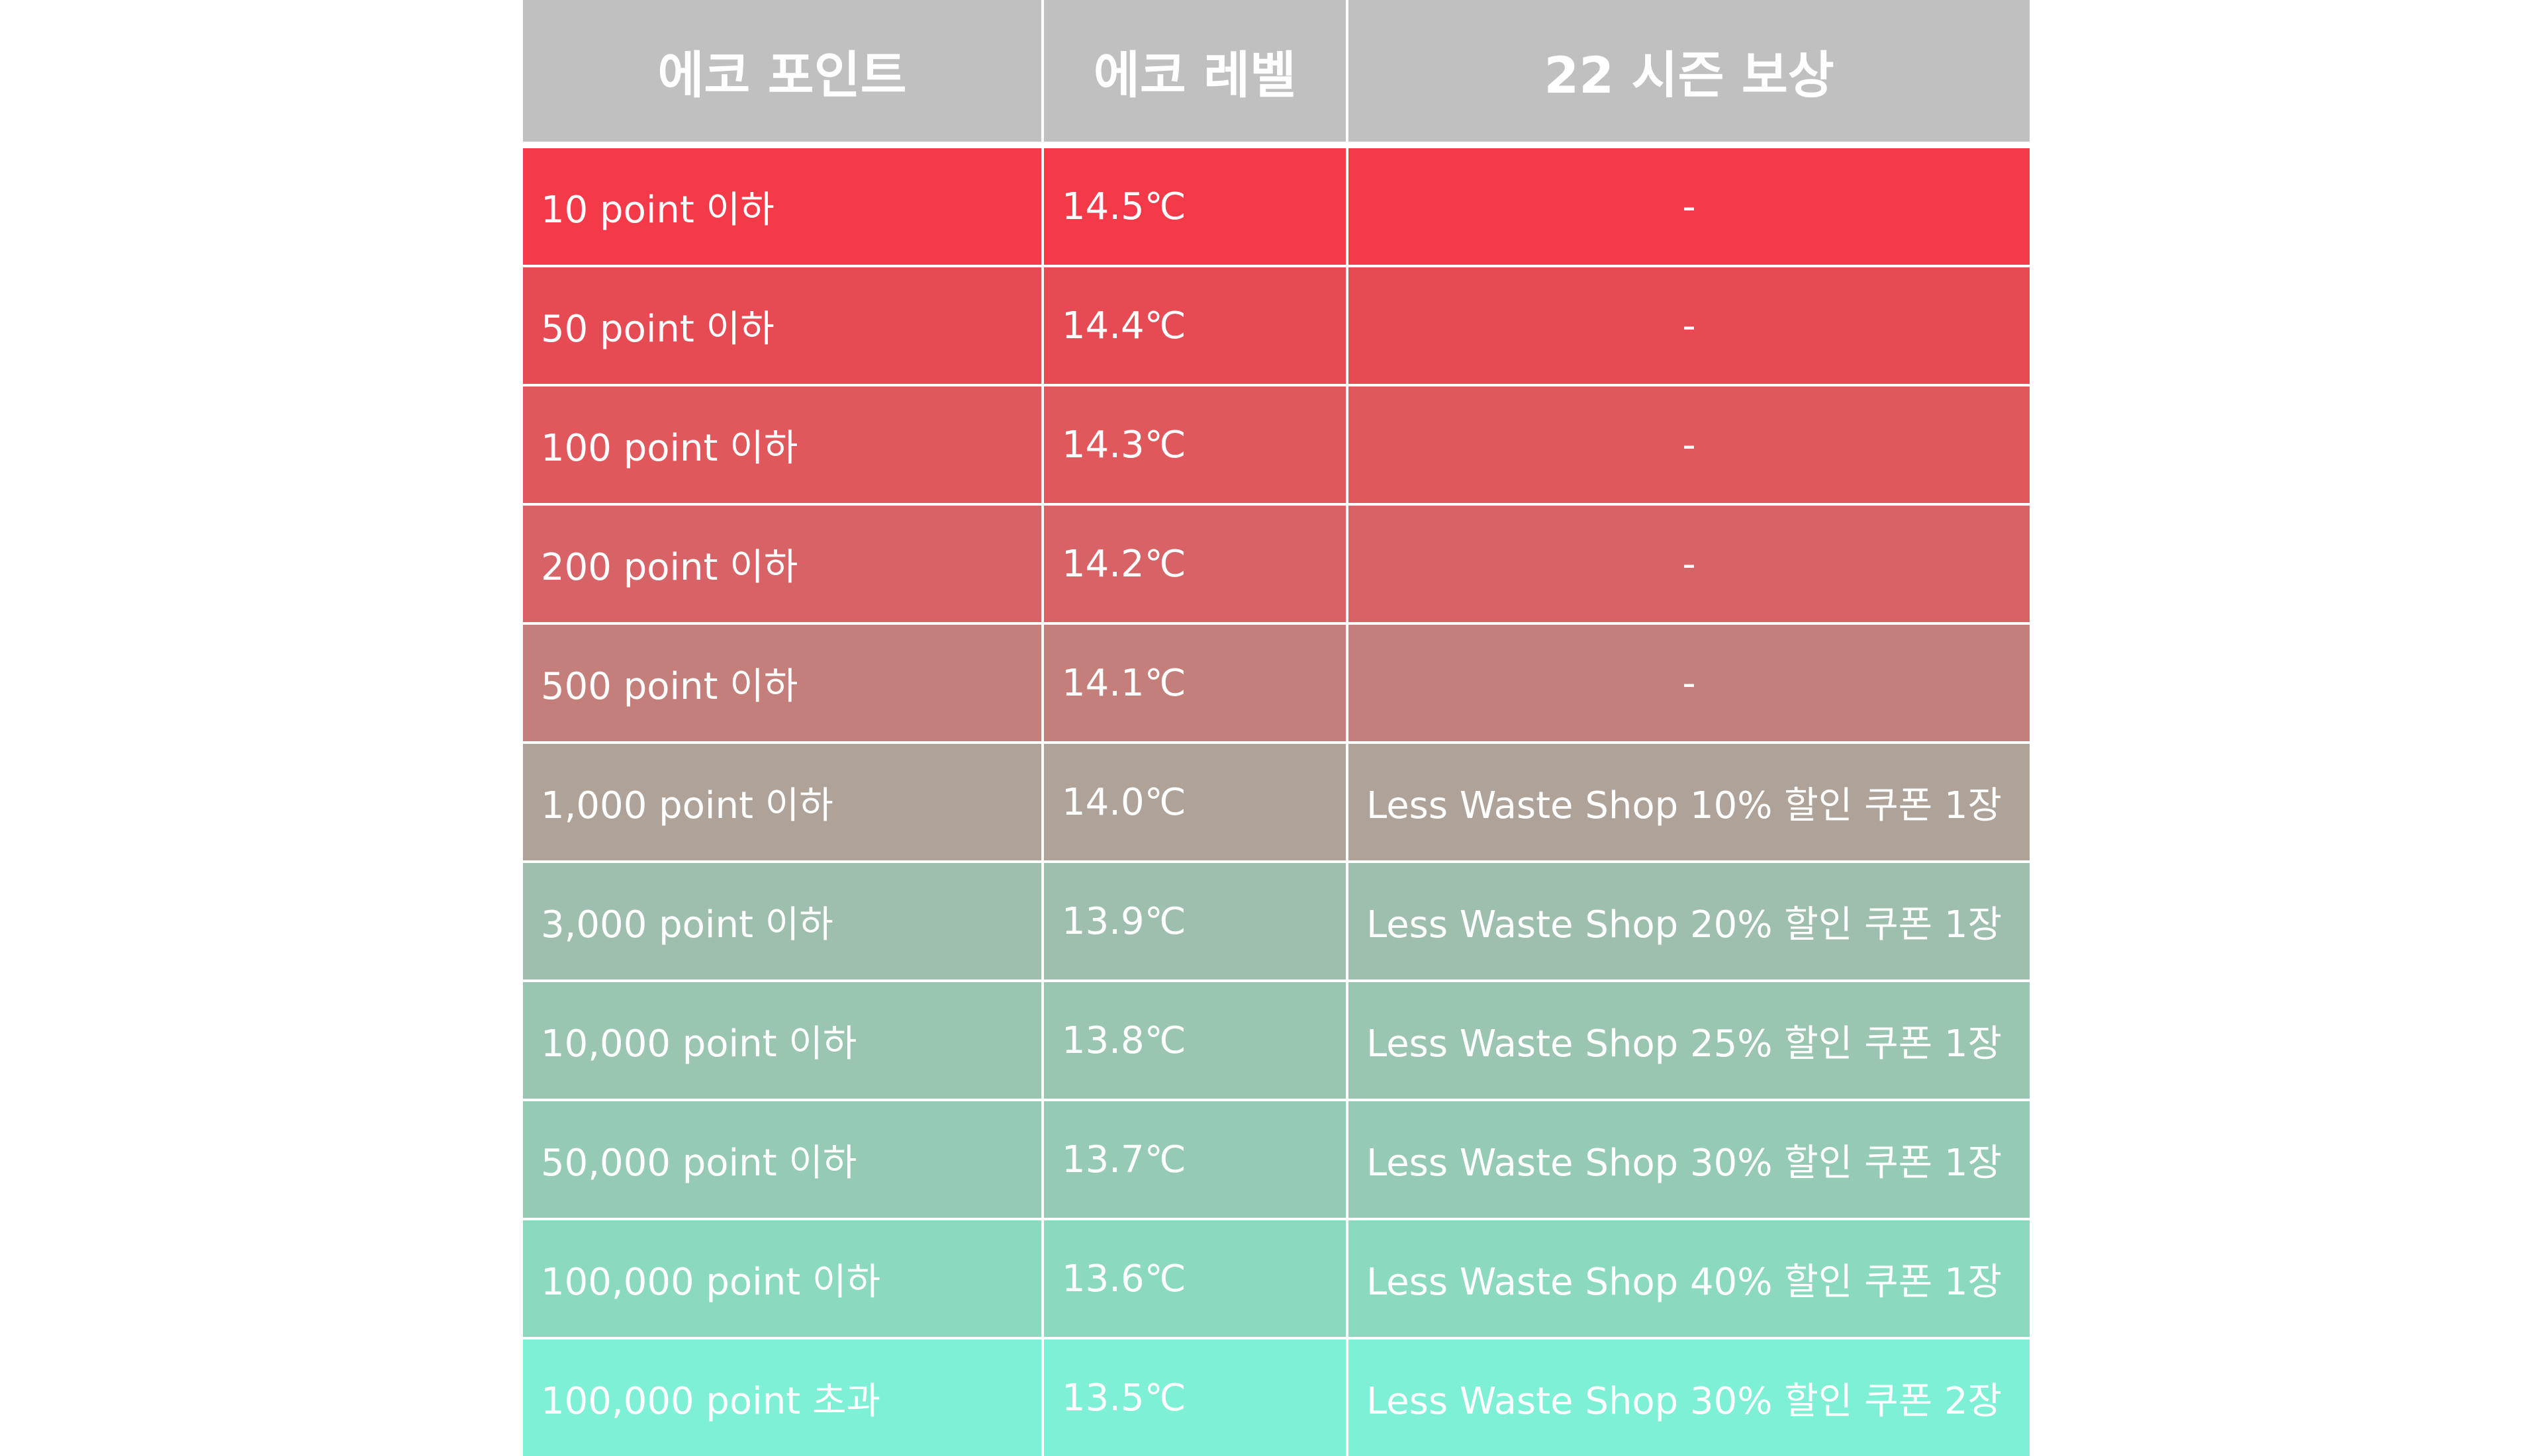 This screenshot has width=2542, height=1456. I want to click on table-row: 500 point 이하 14.1℃ -, so click(1277, 684).